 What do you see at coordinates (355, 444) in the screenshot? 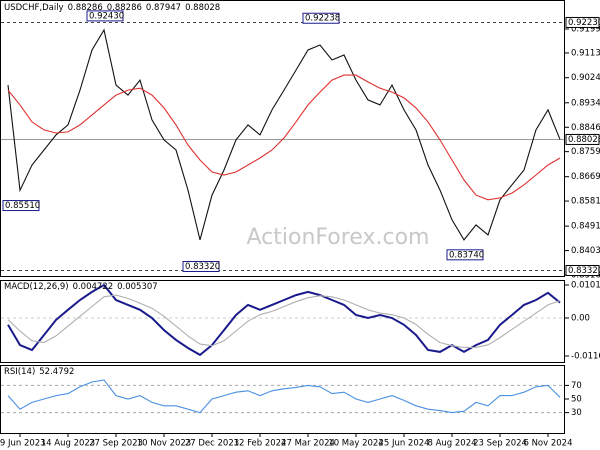
I see `x-tick-label: 10 May 2024` at bounding box center [355, 444].